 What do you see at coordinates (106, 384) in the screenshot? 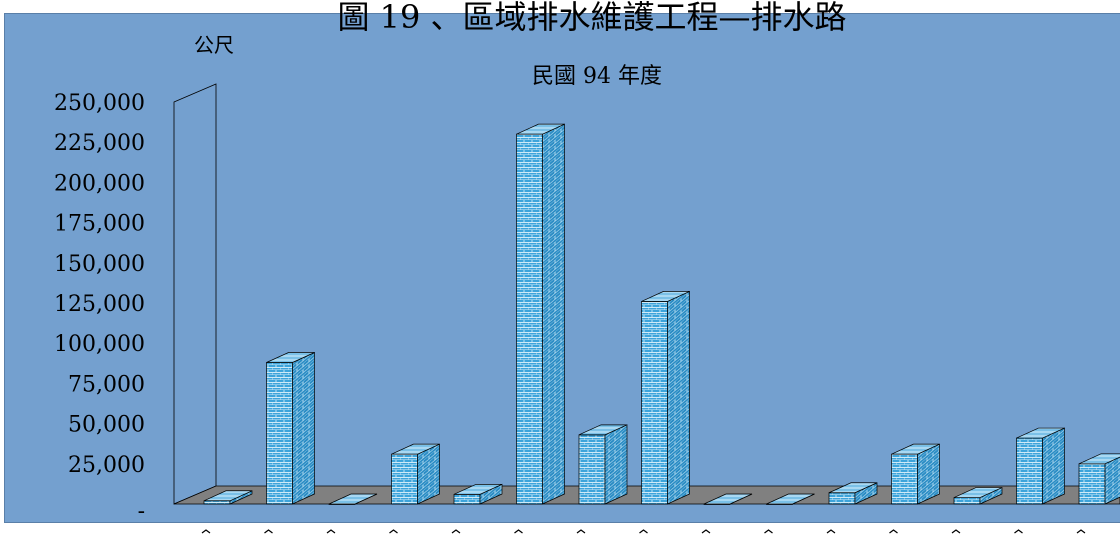
I see `y-tick-label: 75,000` at bounding box center [106, 384].